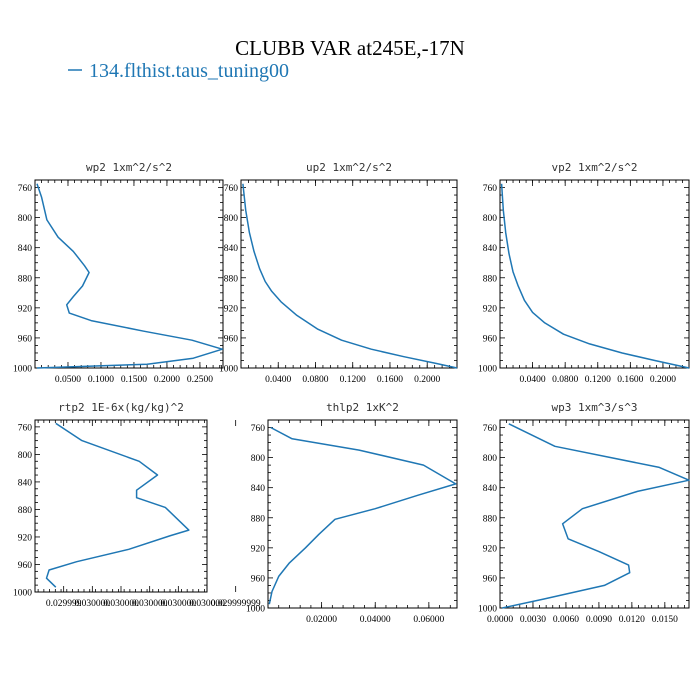 The height and width of the screenshot is (700, 700). Describe the element at coordinates (64, 604) in the screenshot. I see `x-tick-label: 0.029999` at that location.